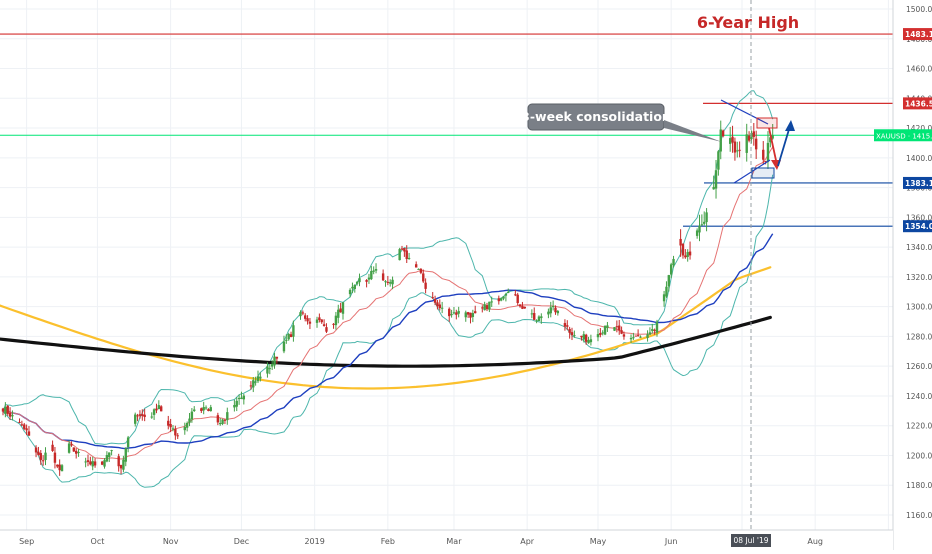  What do you see at coordinates (671, 541) in the screenshot?
I see `x-tick-label-10: Jun` at bounding box center [671, 541].